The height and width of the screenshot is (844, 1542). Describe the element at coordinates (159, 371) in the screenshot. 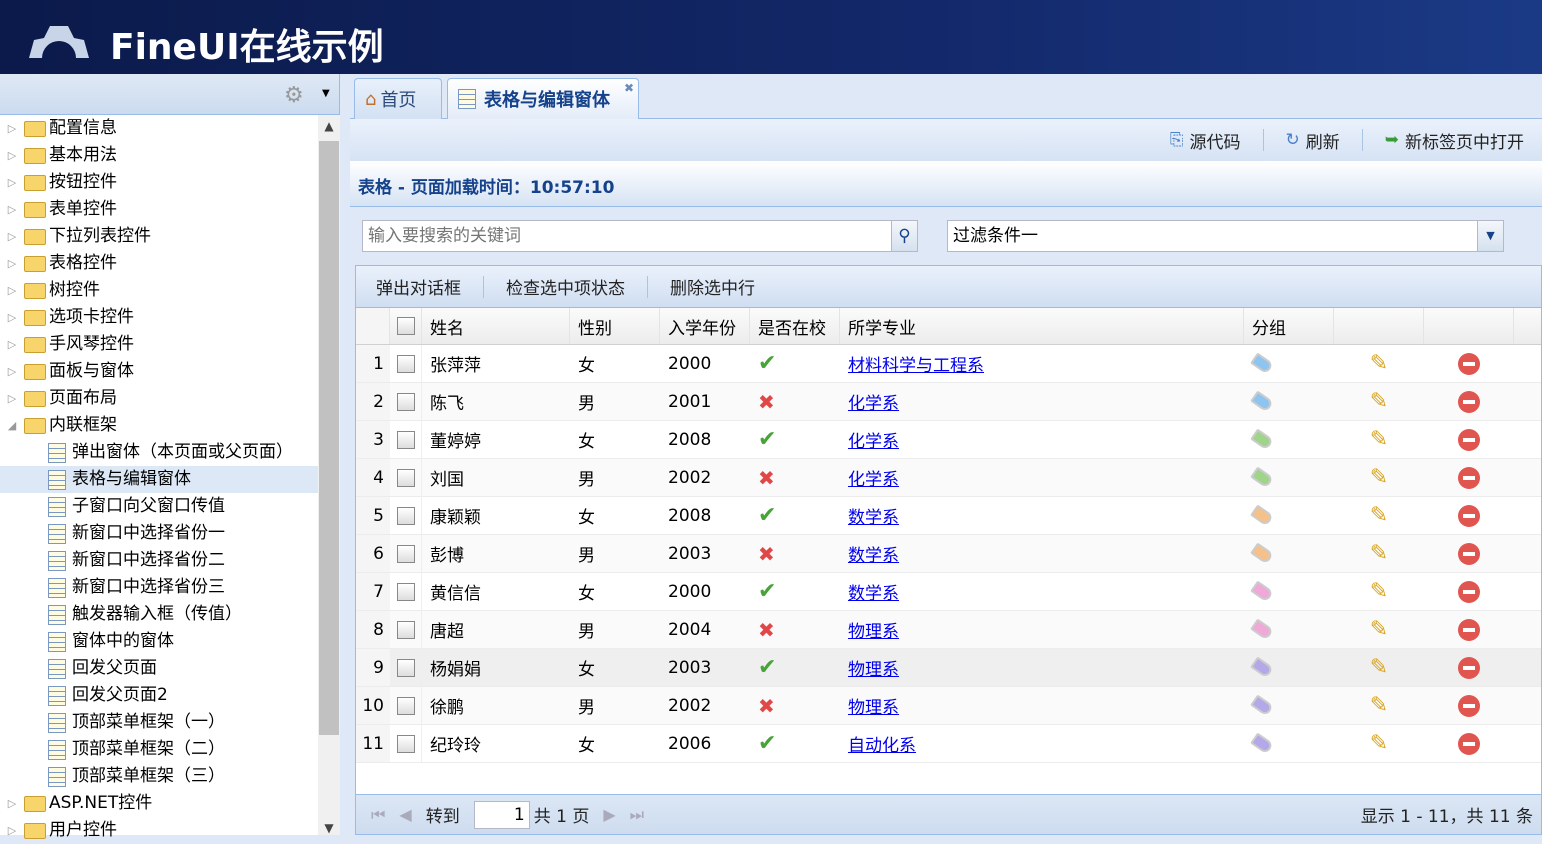

I see `tree-item: ▷ 面板与窗体` at that location.